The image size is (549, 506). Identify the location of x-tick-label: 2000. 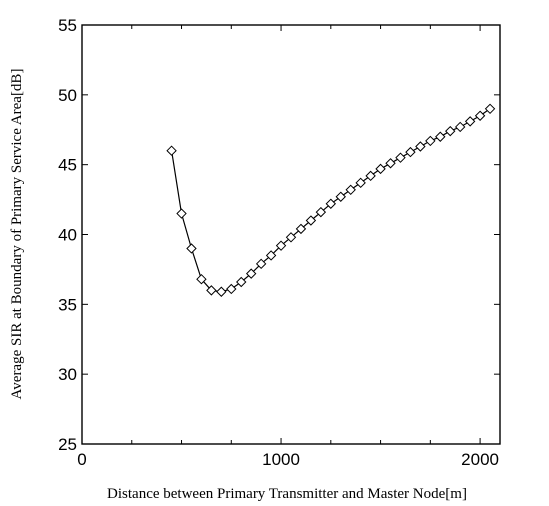
(480, 459).